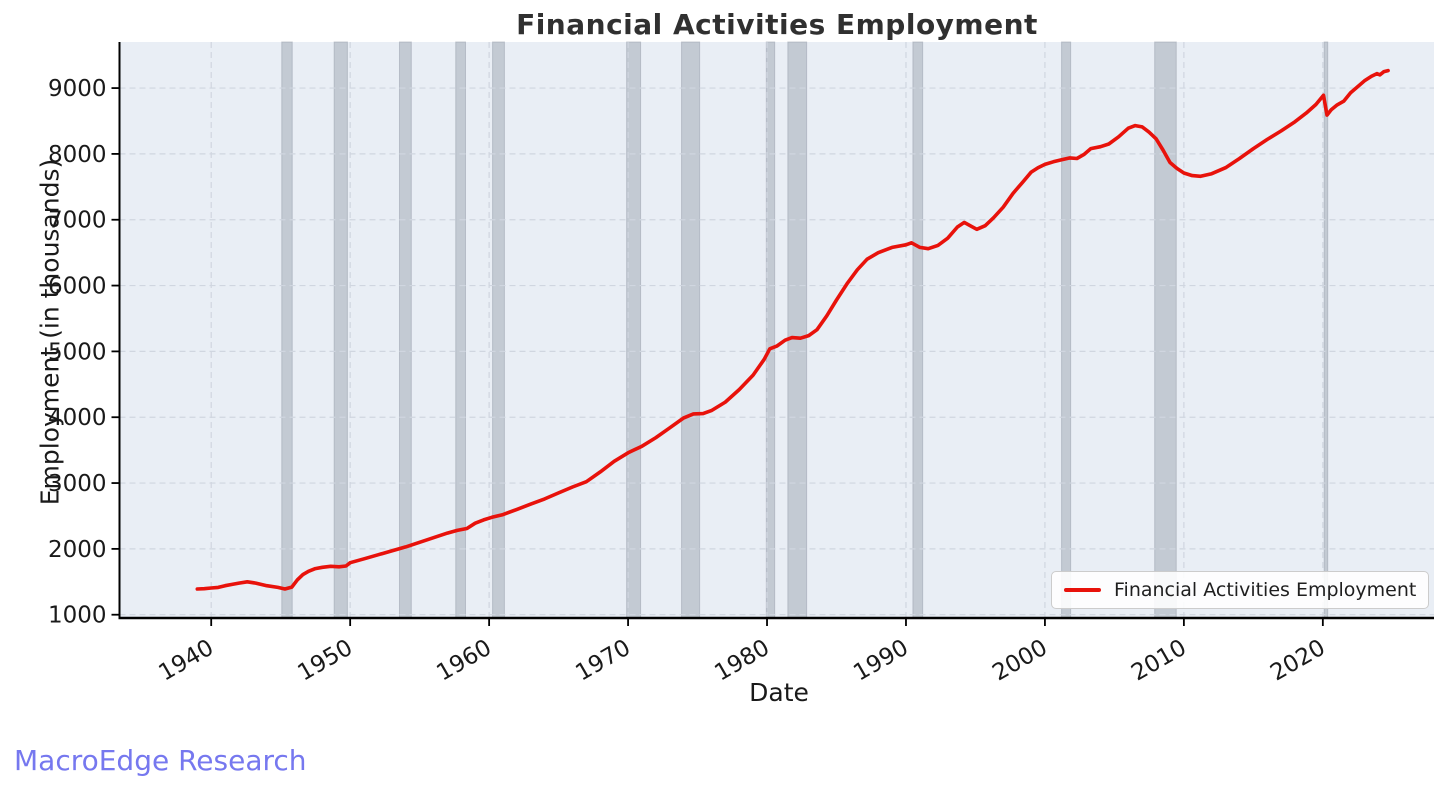 This screenshot has width=1456, height=788. Describe the element at coordinates (77, 550) in the screenshot. I see `y-tick-label: 2000` at that location.